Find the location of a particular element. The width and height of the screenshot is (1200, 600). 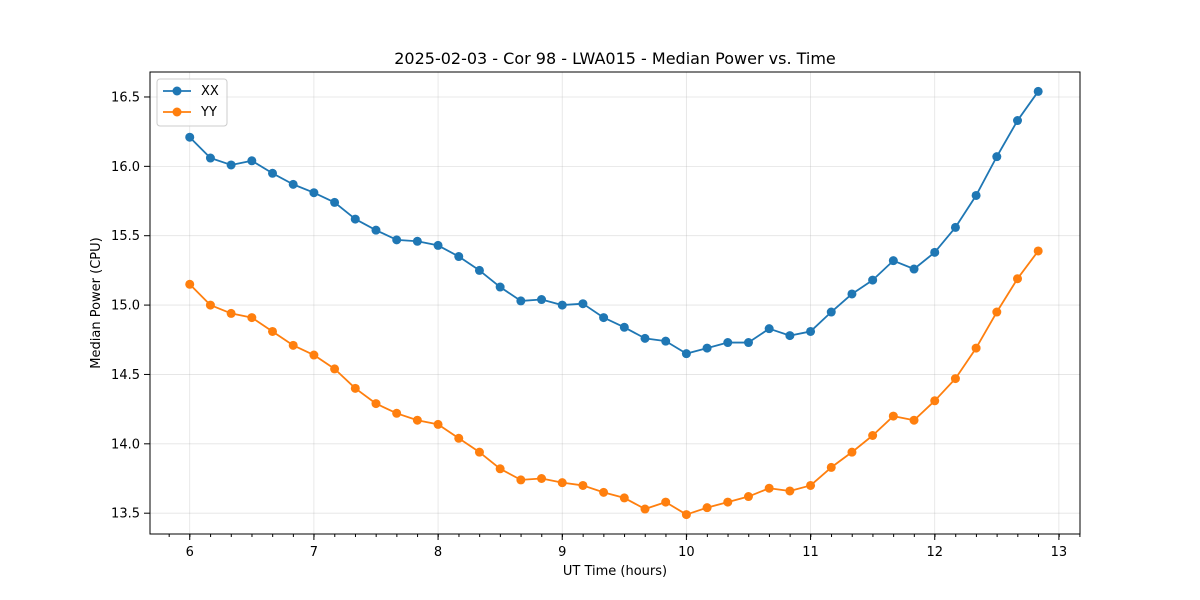

legend: XX YY is located at coordinates (192, 102).